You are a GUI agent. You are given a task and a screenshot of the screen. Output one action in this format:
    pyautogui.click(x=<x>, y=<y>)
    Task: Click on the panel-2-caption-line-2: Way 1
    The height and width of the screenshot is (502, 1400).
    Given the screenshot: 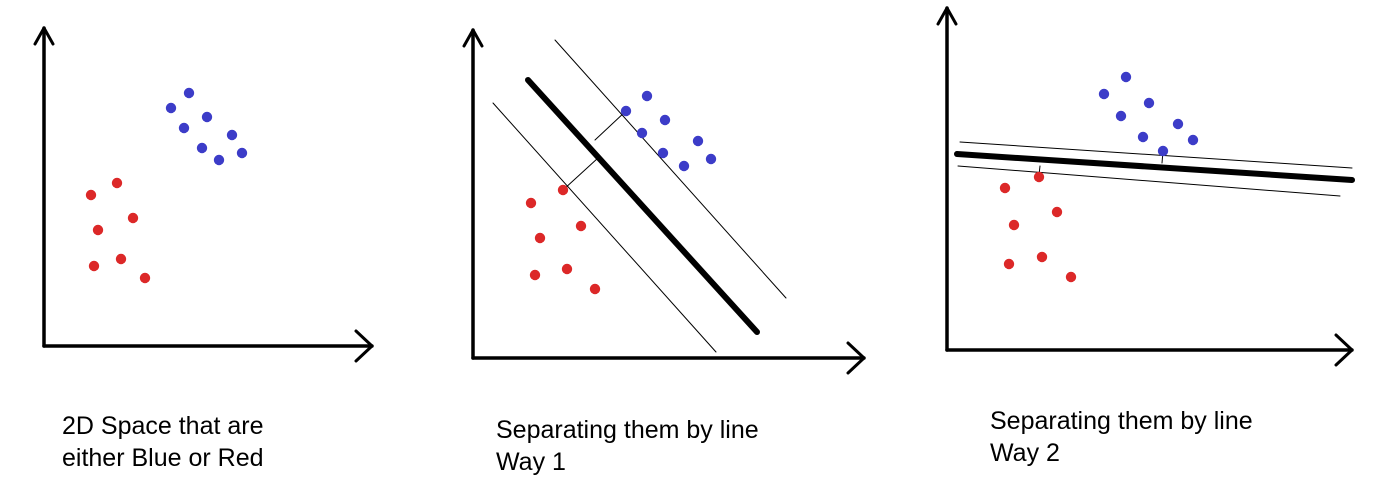 What is the action you would take?
    pyautogui.click(x=531, y=462)
    